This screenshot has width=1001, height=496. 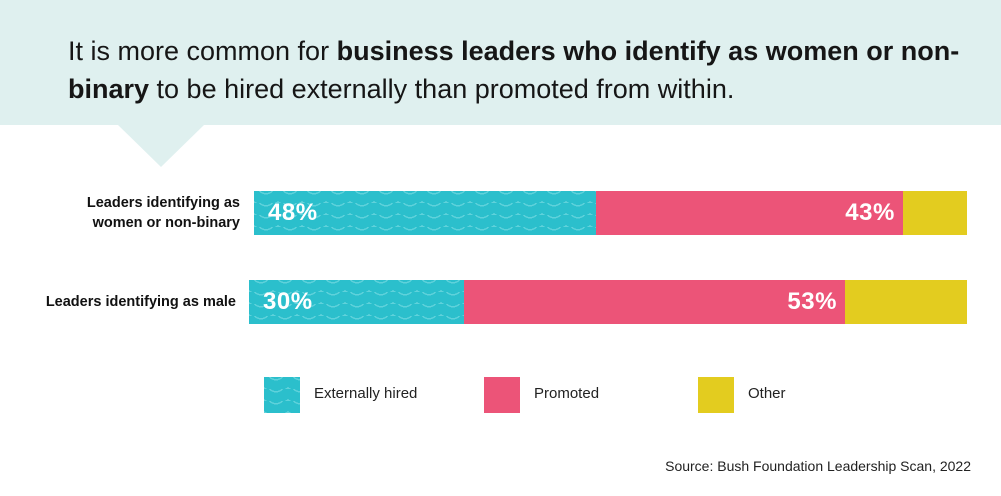 What do you see at coordinates (502, 395) in the screenshot?
I see `legend-swatch-promoted` at bounding box center [502, 395].